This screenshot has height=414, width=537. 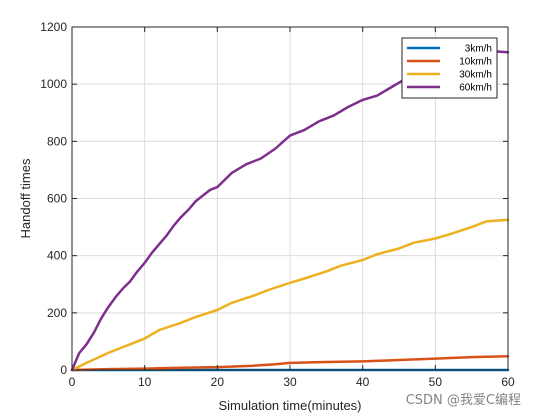 What do you see at coordinates (25, 198) in the screenshot?
I see `y-axis-label: Handoff times` at bounding box center [25, 198].